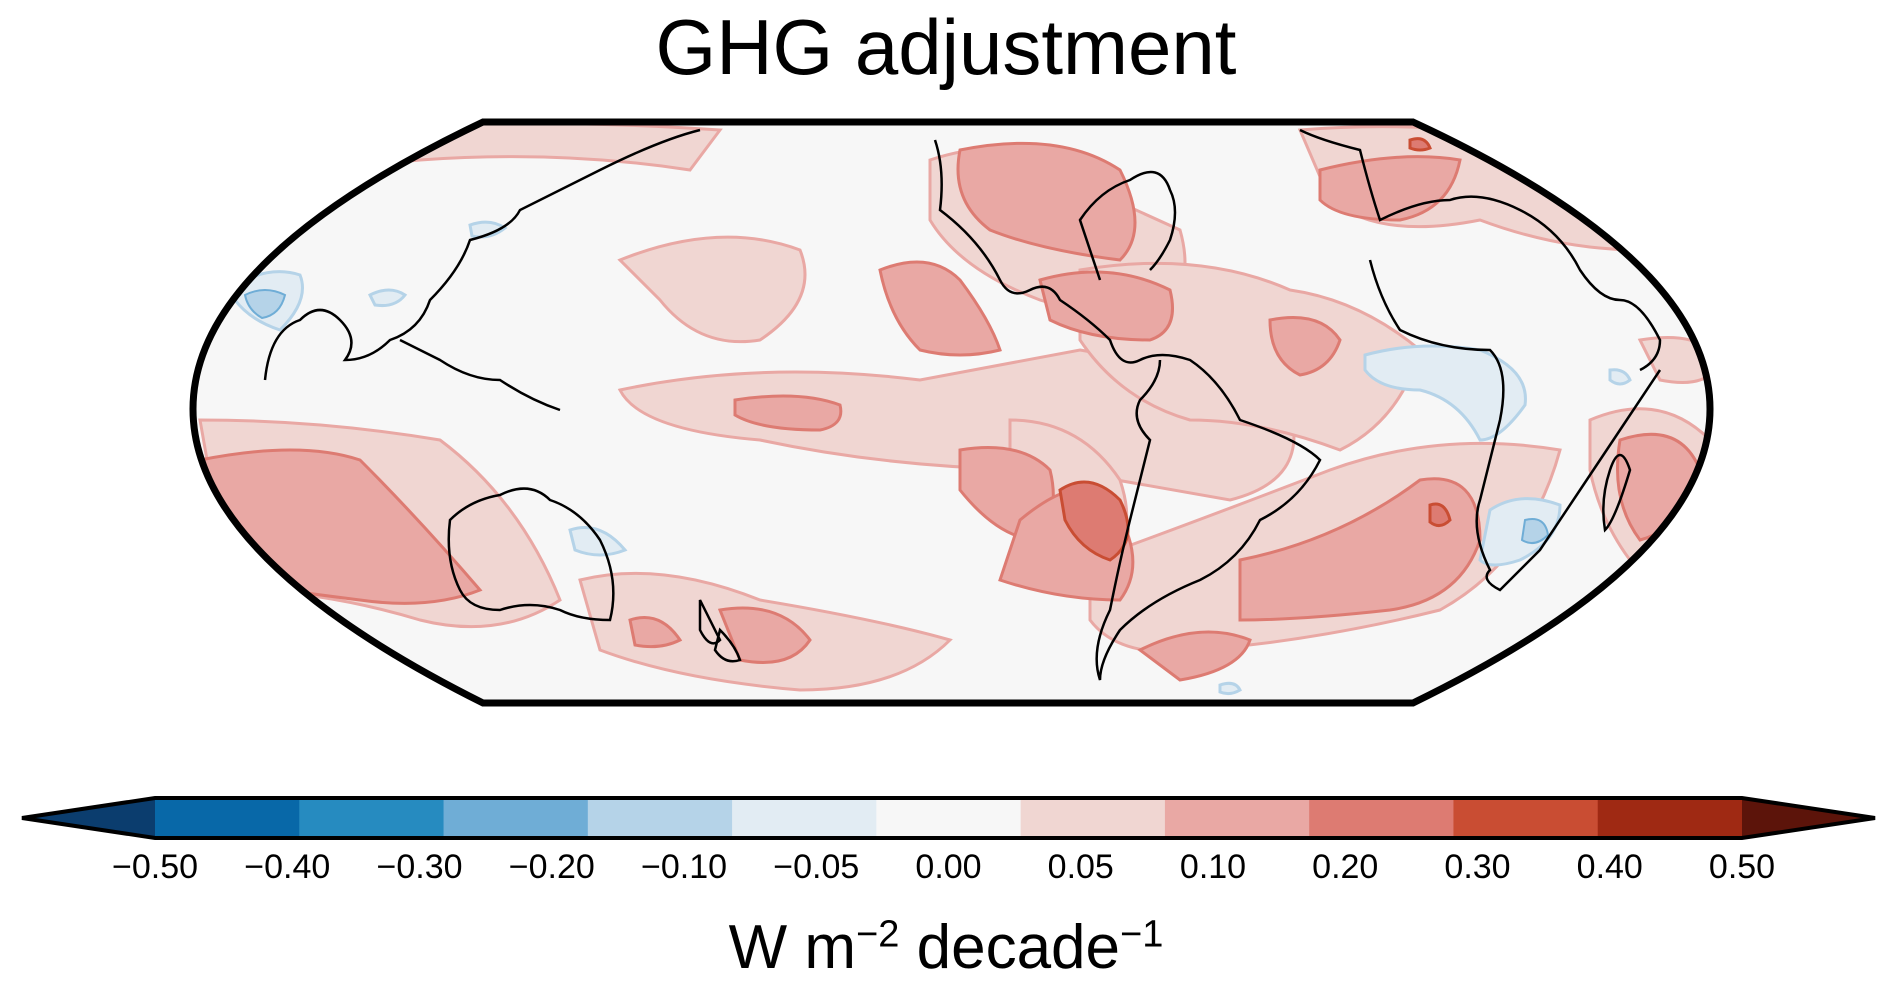 The height and width of the screenshot is (995, 1892). Describe the element at coordinates (1742, 867) in the screenshot. I see `colorbar-tick-label: 0.50` at that location.